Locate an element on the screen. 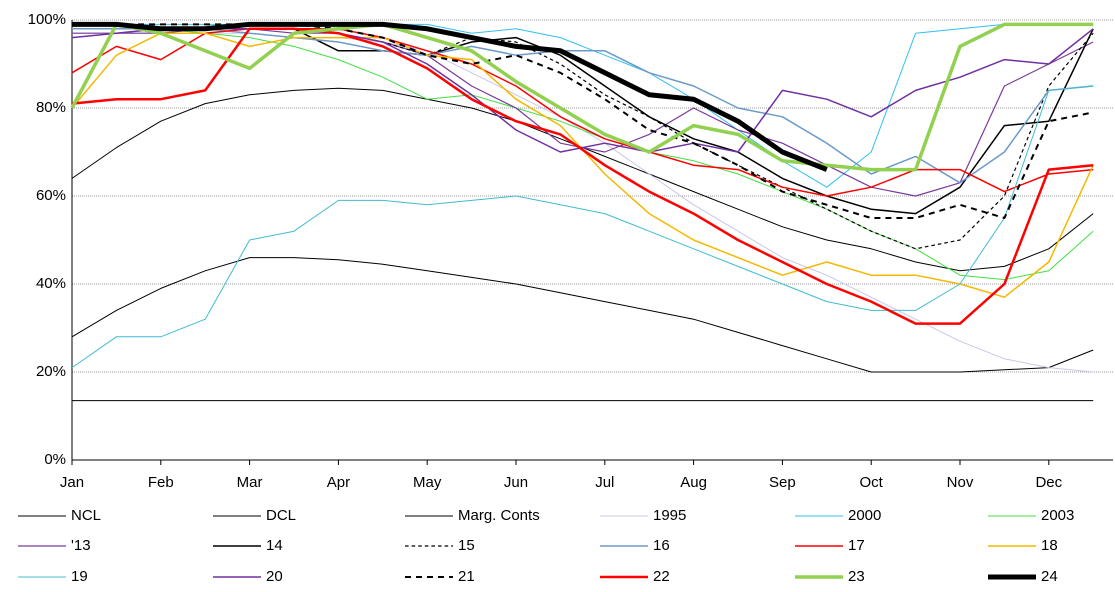 This screenshot has width=1115, height=592. y-tick-label: 0% is located at coordinates (55, 459).